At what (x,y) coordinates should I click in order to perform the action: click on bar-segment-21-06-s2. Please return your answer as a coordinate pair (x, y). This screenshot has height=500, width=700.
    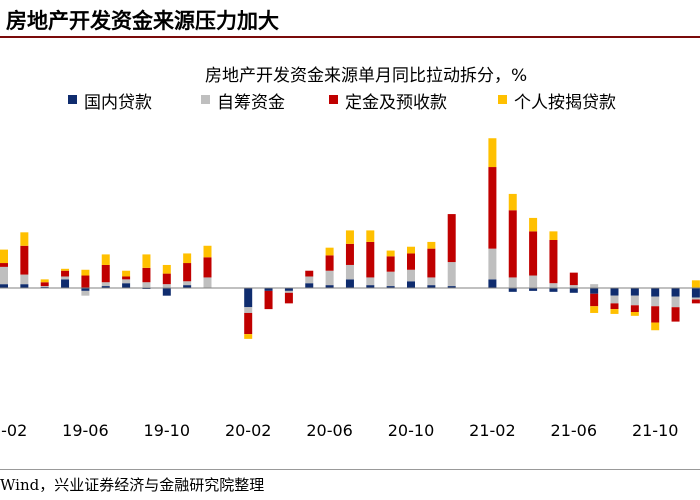
    Looking at the image, I should click on (573, 279).